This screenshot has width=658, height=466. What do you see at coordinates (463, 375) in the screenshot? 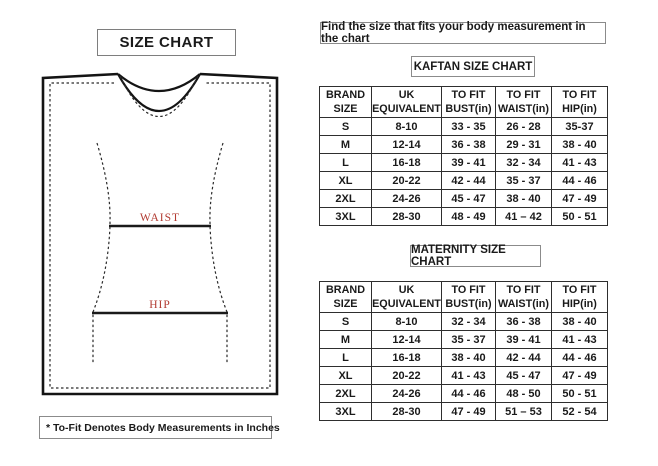
I see `table-row: XL 20-22 41 - 43 45 - 47 47 - 49` at bounding box center [463, 375].